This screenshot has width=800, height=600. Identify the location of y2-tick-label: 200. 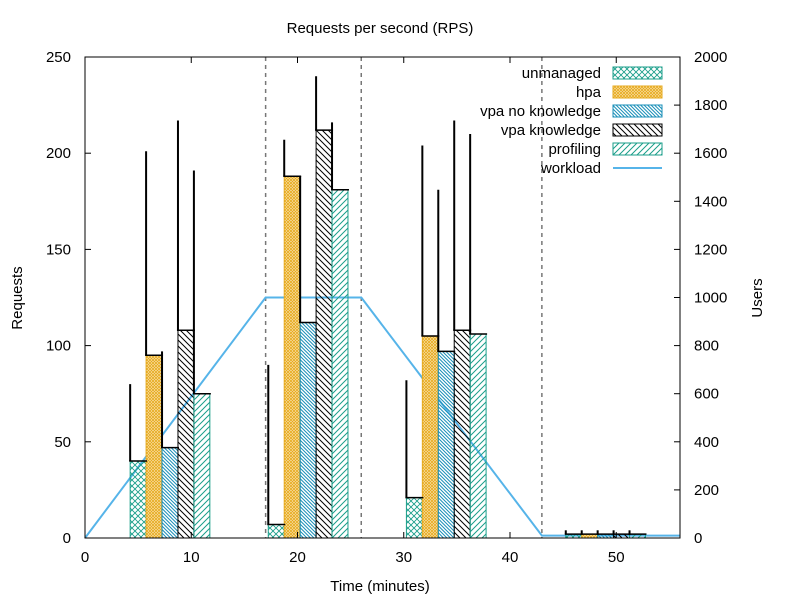
(706, 490).